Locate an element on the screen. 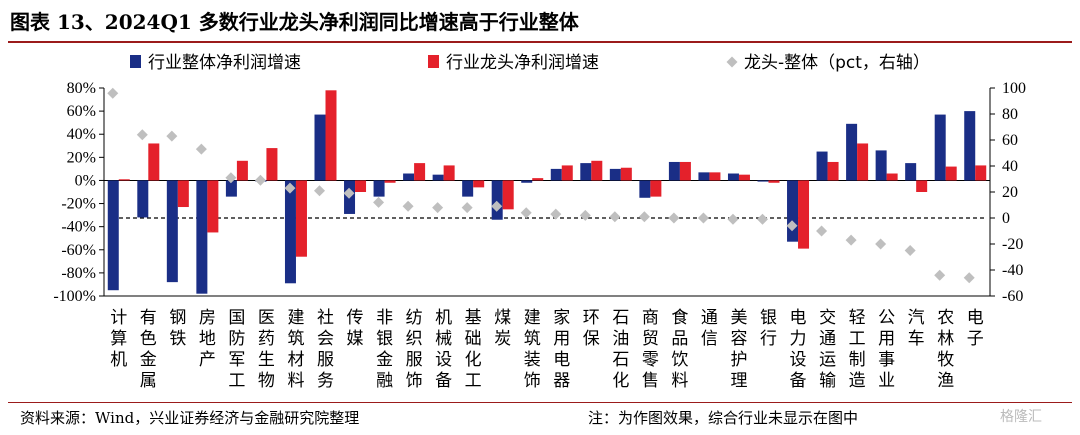 The image size is (1080, 435). category-label: 食品饮料 is located at coordinates (679, 349).